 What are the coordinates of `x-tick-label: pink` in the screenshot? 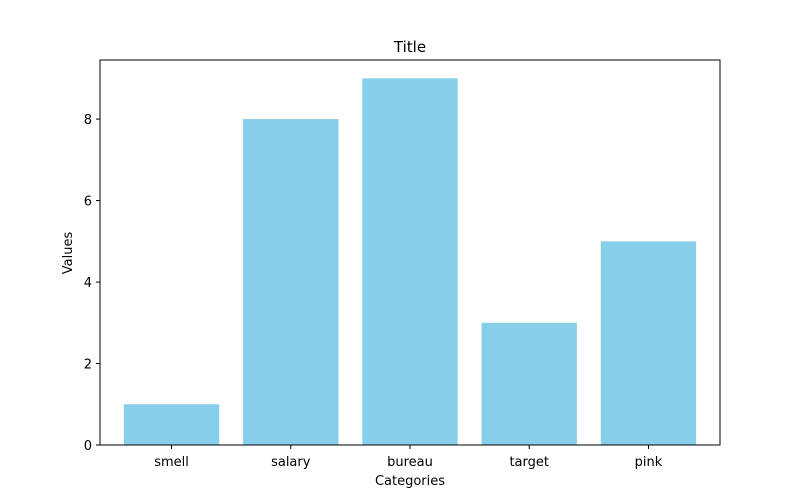 It's located at (649, 462).